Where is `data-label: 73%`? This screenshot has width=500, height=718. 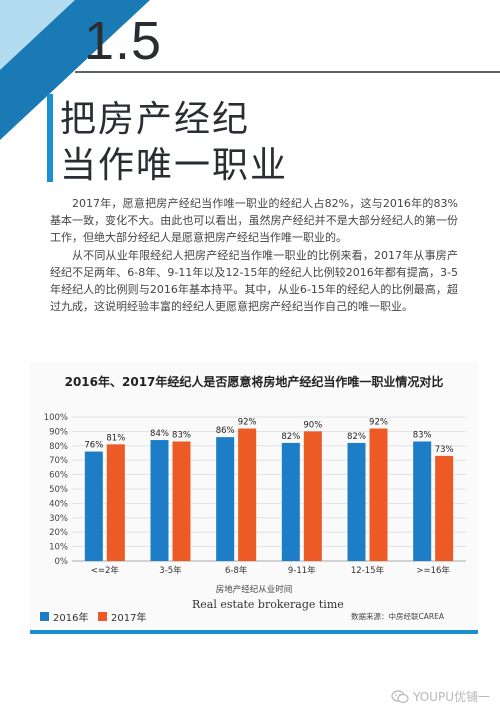 data-label: 73% is located at coordinates (444, 450).